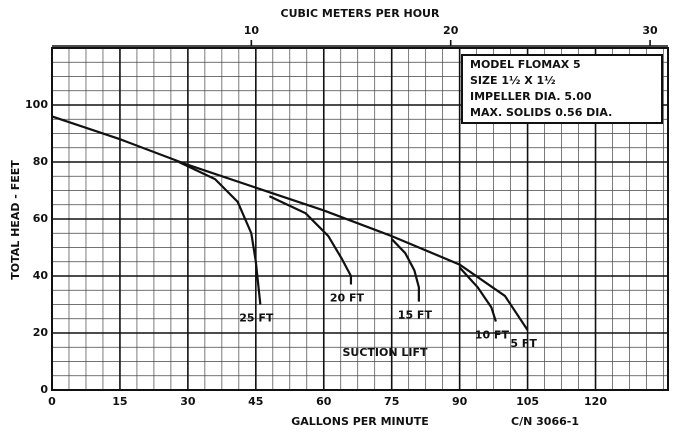 The width and height of the screenshot is (673, 434). Describe the element at coordinates (52, 401) in the screenshot. I see `x-tick-label: 0` at that location.